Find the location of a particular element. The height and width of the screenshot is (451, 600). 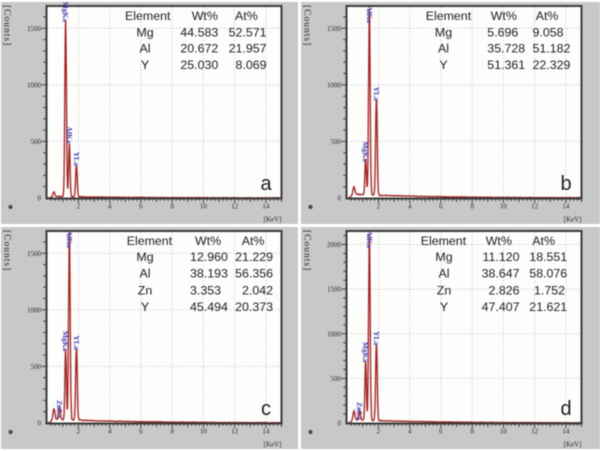

svg-text: 51.361 is located at coordinates (506, 65).